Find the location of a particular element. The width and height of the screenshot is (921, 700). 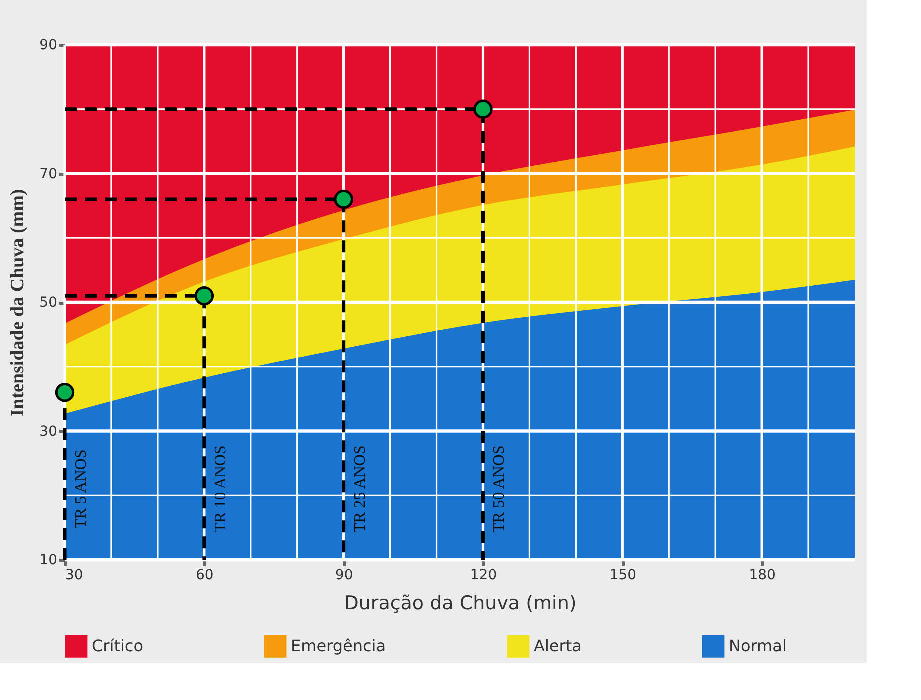

annotation: TR 10 ANOS is located at coordinates (221, 489).